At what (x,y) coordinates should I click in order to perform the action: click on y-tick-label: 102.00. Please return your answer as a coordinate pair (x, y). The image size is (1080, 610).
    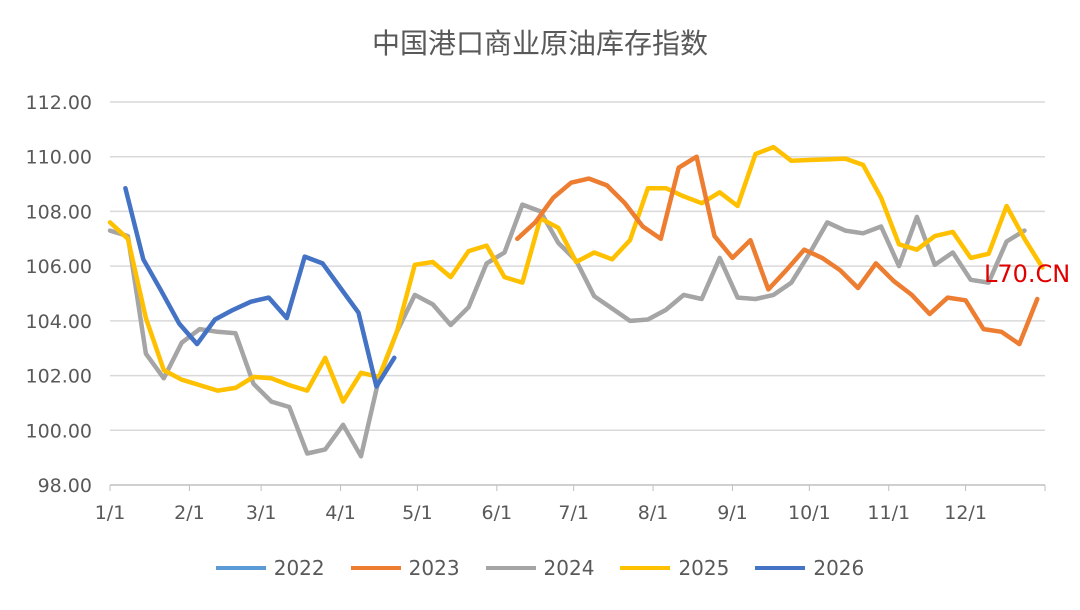
    Looking at the image, I should click on (59, 377).